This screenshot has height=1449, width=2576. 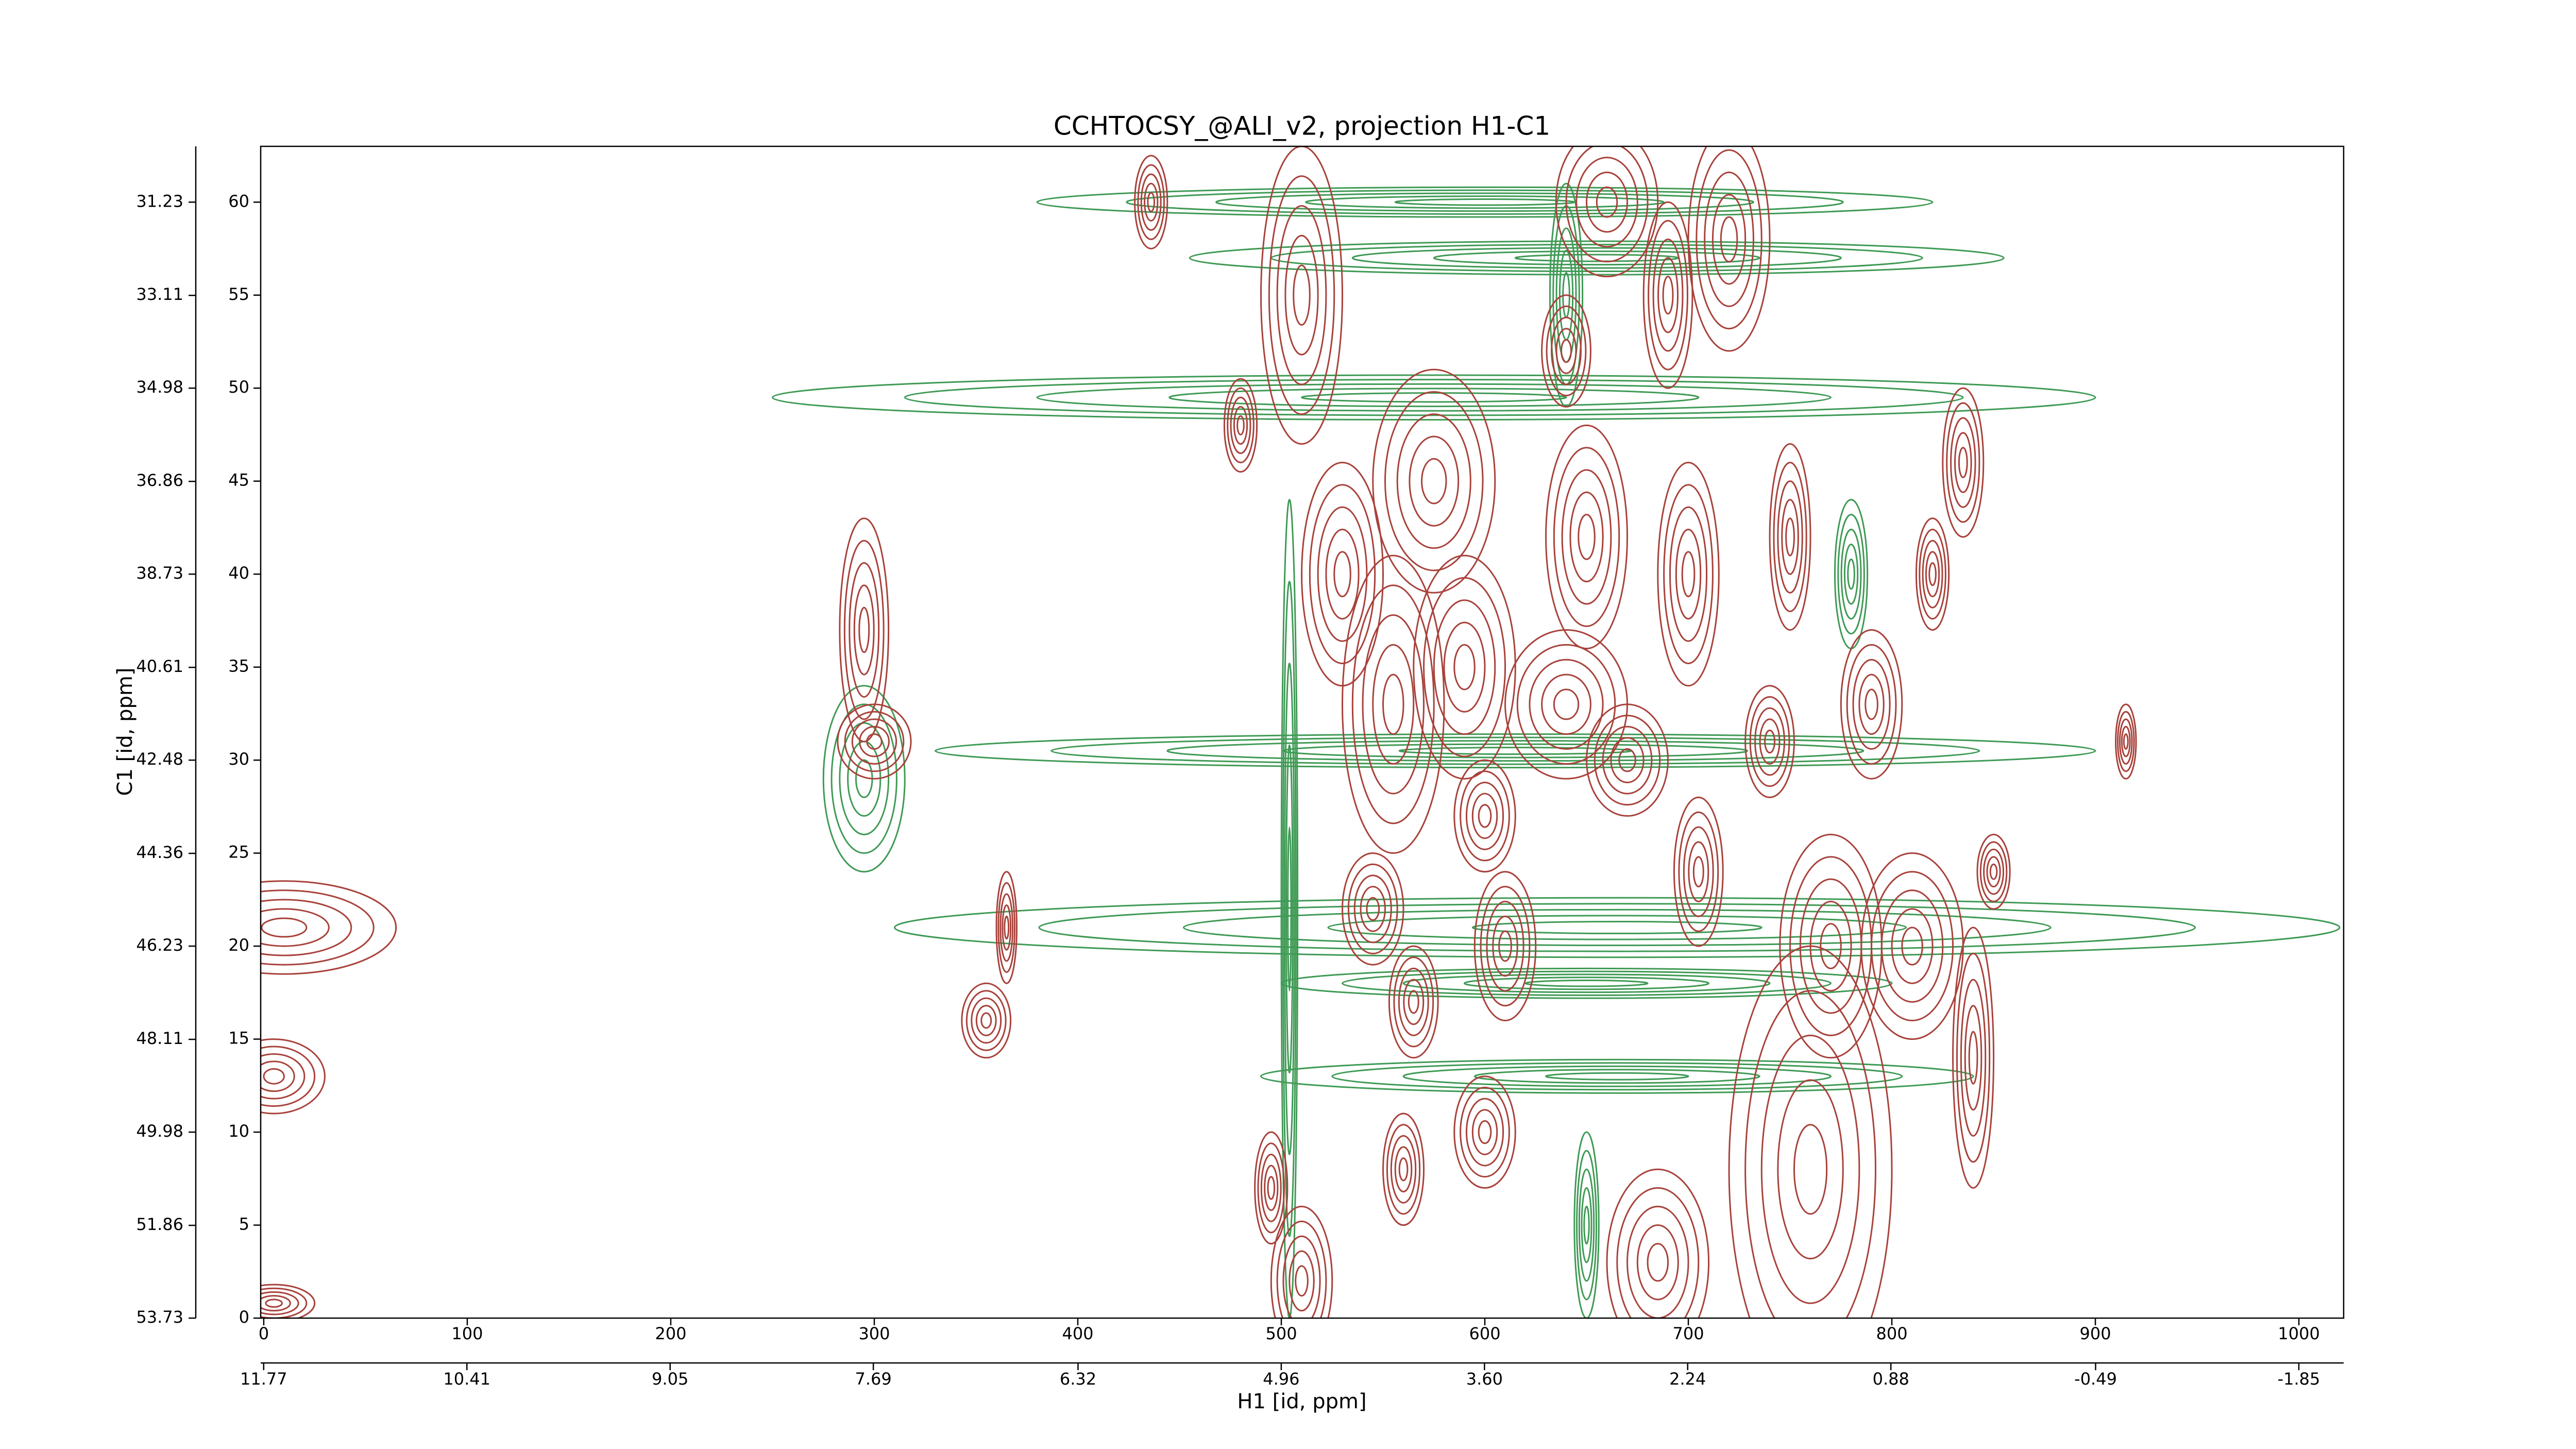 I want to click on y2-tick-label: 34.98, so click(x=159, y=387).